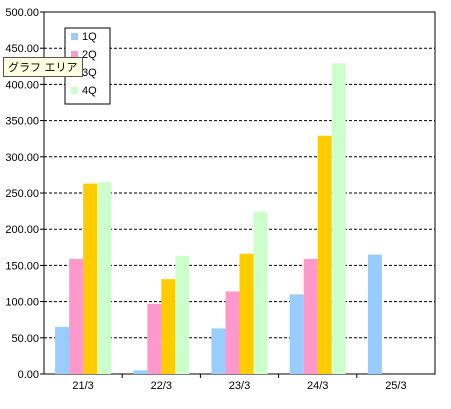  Describe the element at coordinates (22, 13) in the screenshot. I see `y-tick-label: 500.00` at that location.